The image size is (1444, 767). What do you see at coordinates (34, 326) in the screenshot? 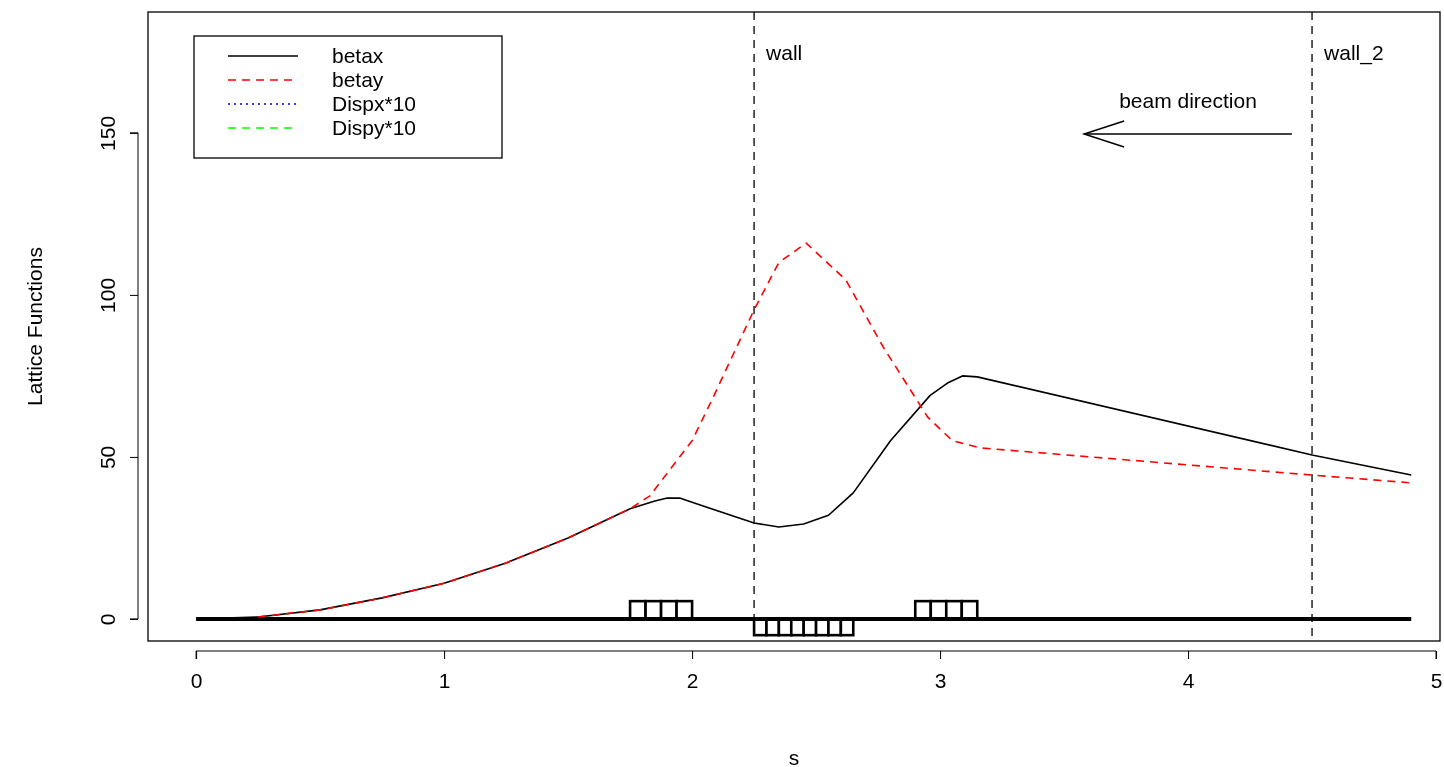
I see `y-axis-title: Lattice Functions` at bounding box center [34, 326].